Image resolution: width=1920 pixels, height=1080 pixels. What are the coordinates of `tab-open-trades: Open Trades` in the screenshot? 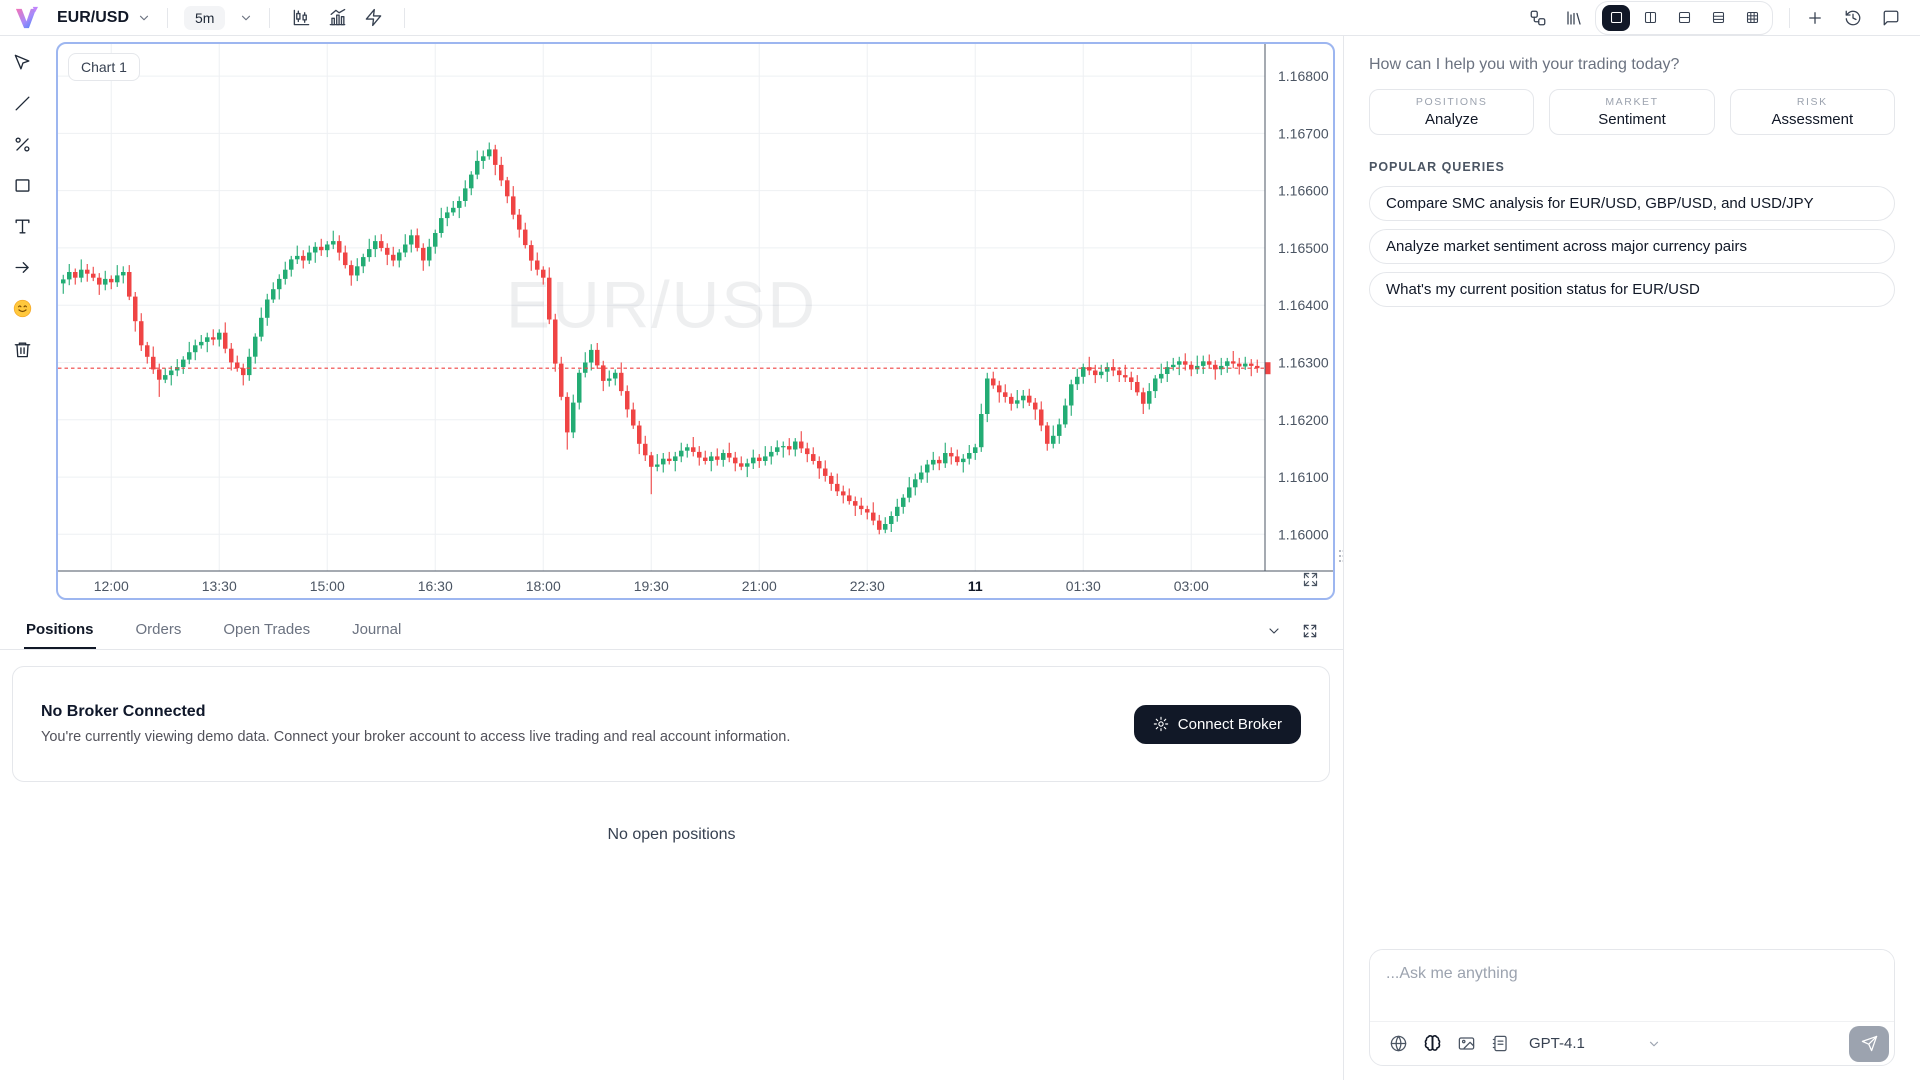 It's located at (266, 630).